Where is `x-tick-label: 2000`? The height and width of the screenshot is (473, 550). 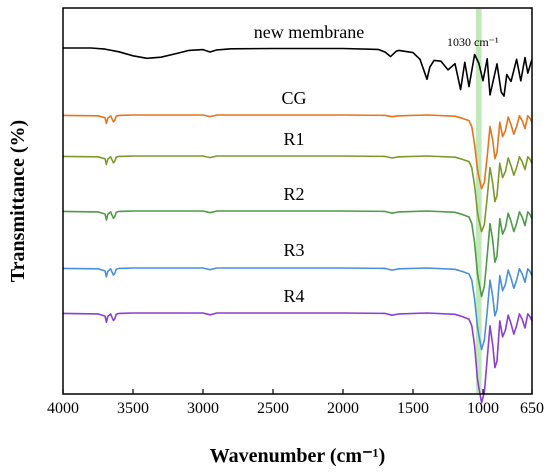
x-tick-label: 2000 is located at coordinates (343, 408).